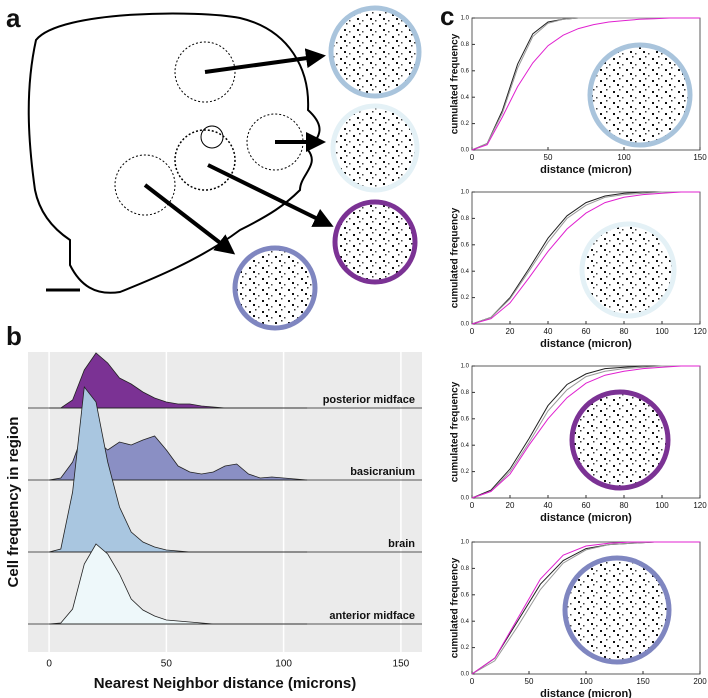  I want to click on series-label: basicranium, so click(382, 472).